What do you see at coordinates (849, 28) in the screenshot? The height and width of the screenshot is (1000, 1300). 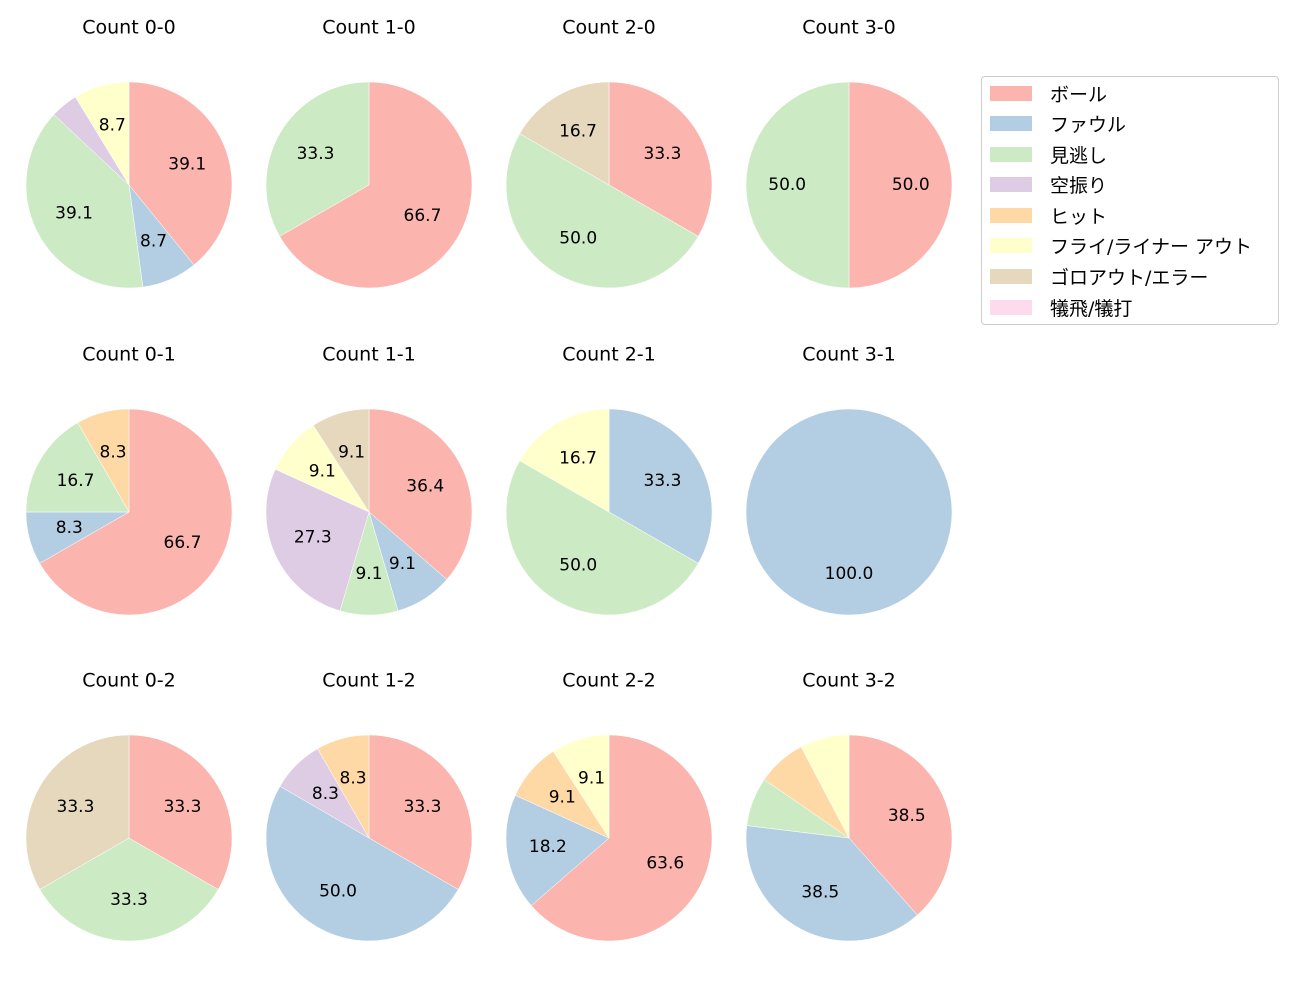 I see `pie-title: Count 3-0` at bounding box center [849, 28].